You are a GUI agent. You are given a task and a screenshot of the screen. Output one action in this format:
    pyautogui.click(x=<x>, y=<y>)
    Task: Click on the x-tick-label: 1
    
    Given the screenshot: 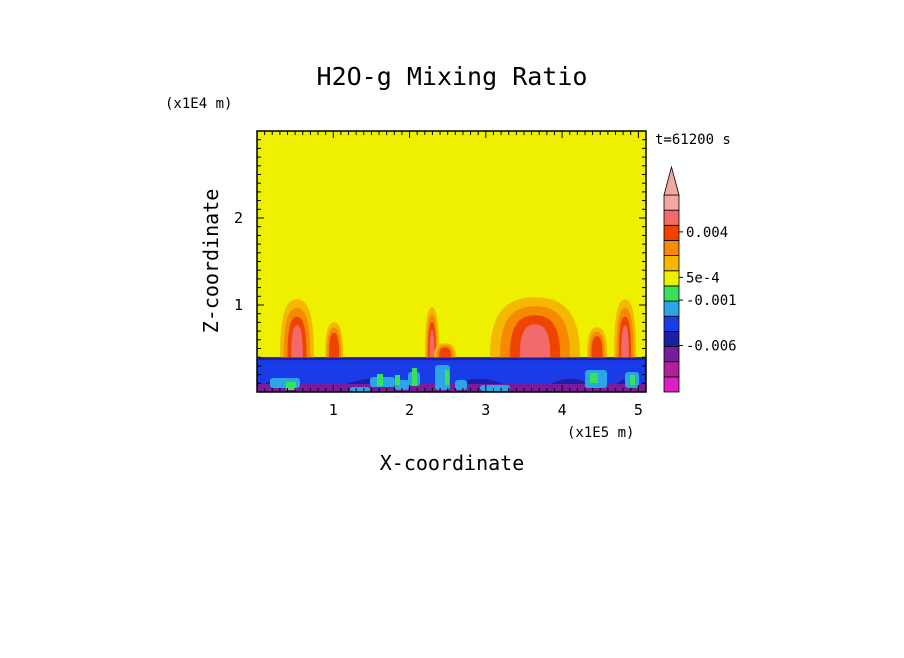 What is the action you would take?
    pyautogui.click(x=333, y=410)
    